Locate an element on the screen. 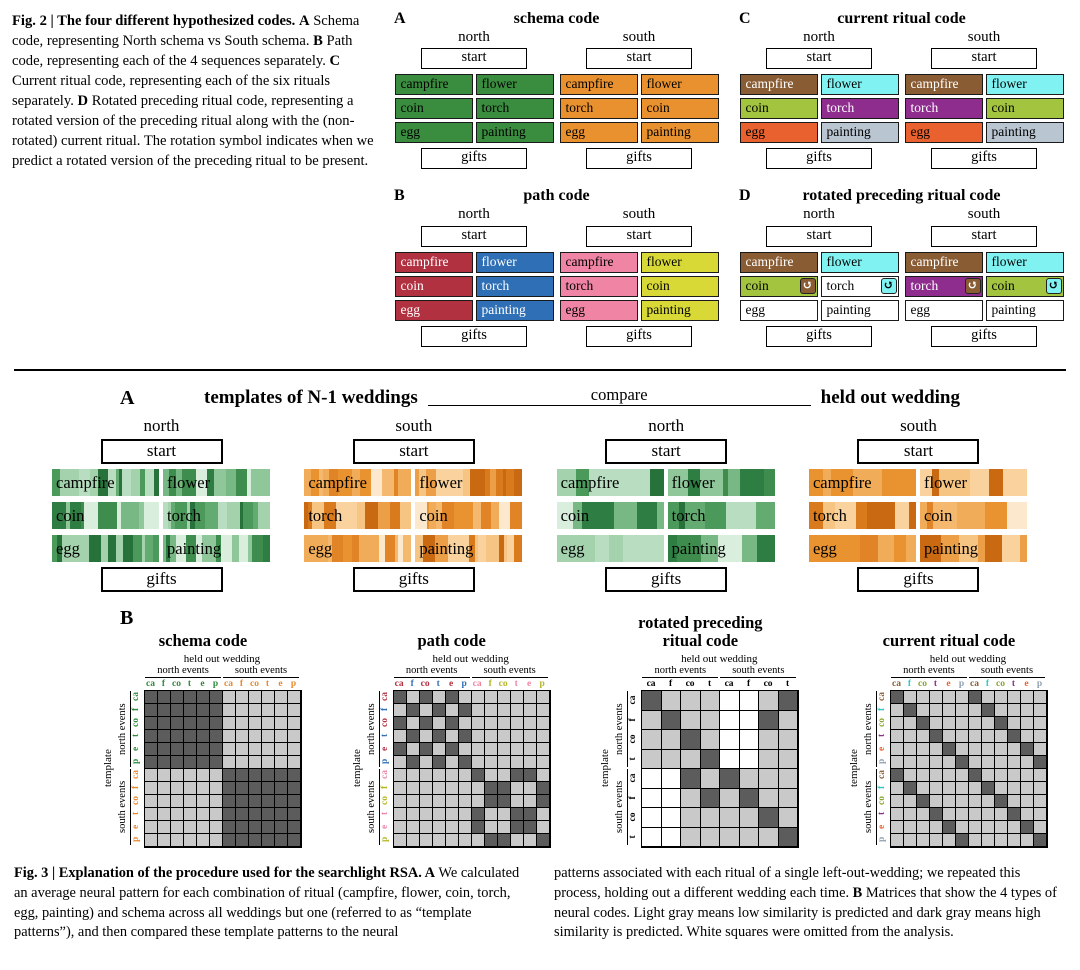  matrix-title: schema code is located at coordinates (203, 631).